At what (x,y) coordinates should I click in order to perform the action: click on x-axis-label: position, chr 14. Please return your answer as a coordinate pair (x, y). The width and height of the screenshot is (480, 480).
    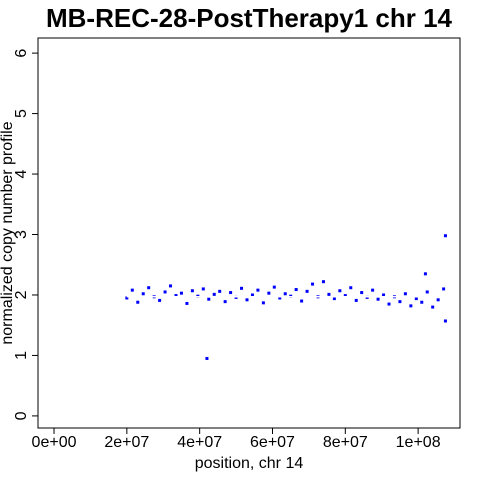
    Looking at the image, I should click on (249, 463).